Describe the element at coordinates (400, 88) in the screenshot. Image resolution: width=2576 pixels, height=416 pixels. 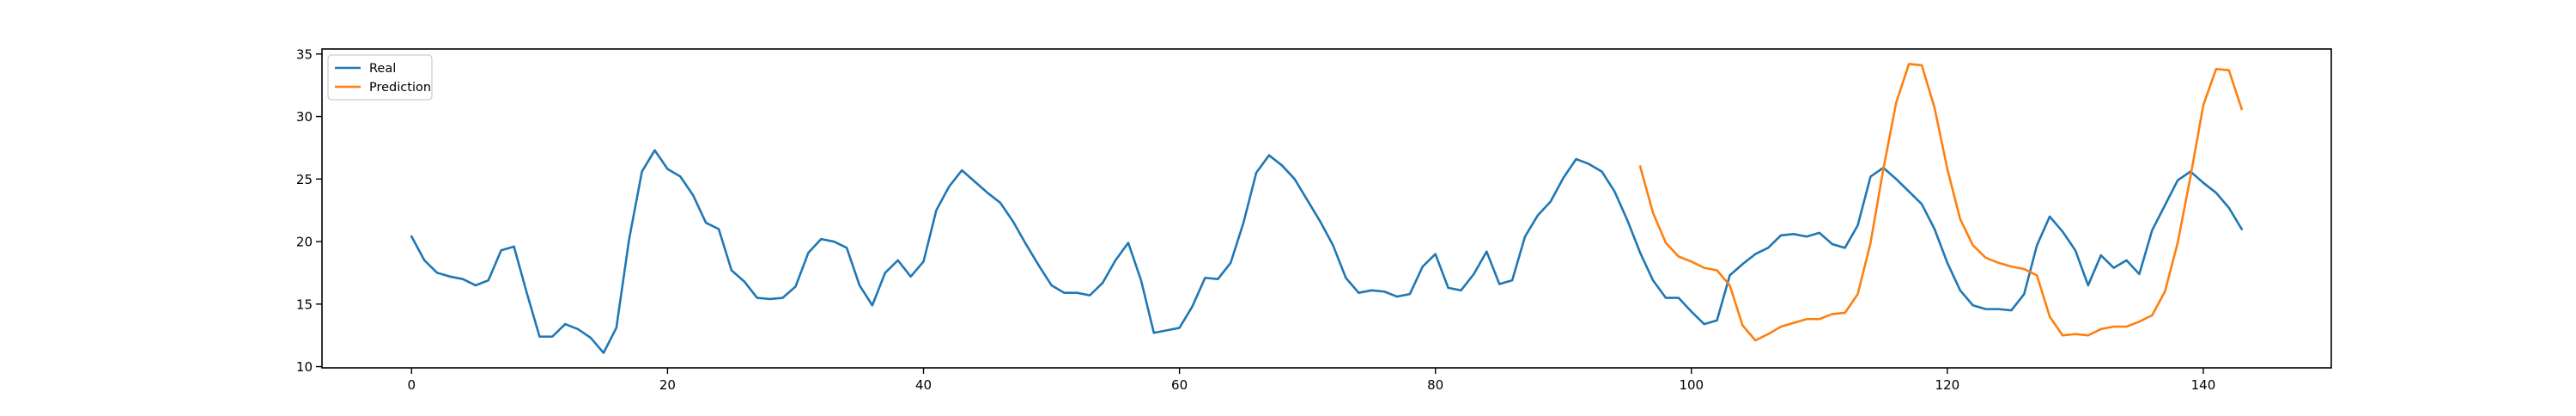
I see `legend-label-prediction: Prediction` at that location.